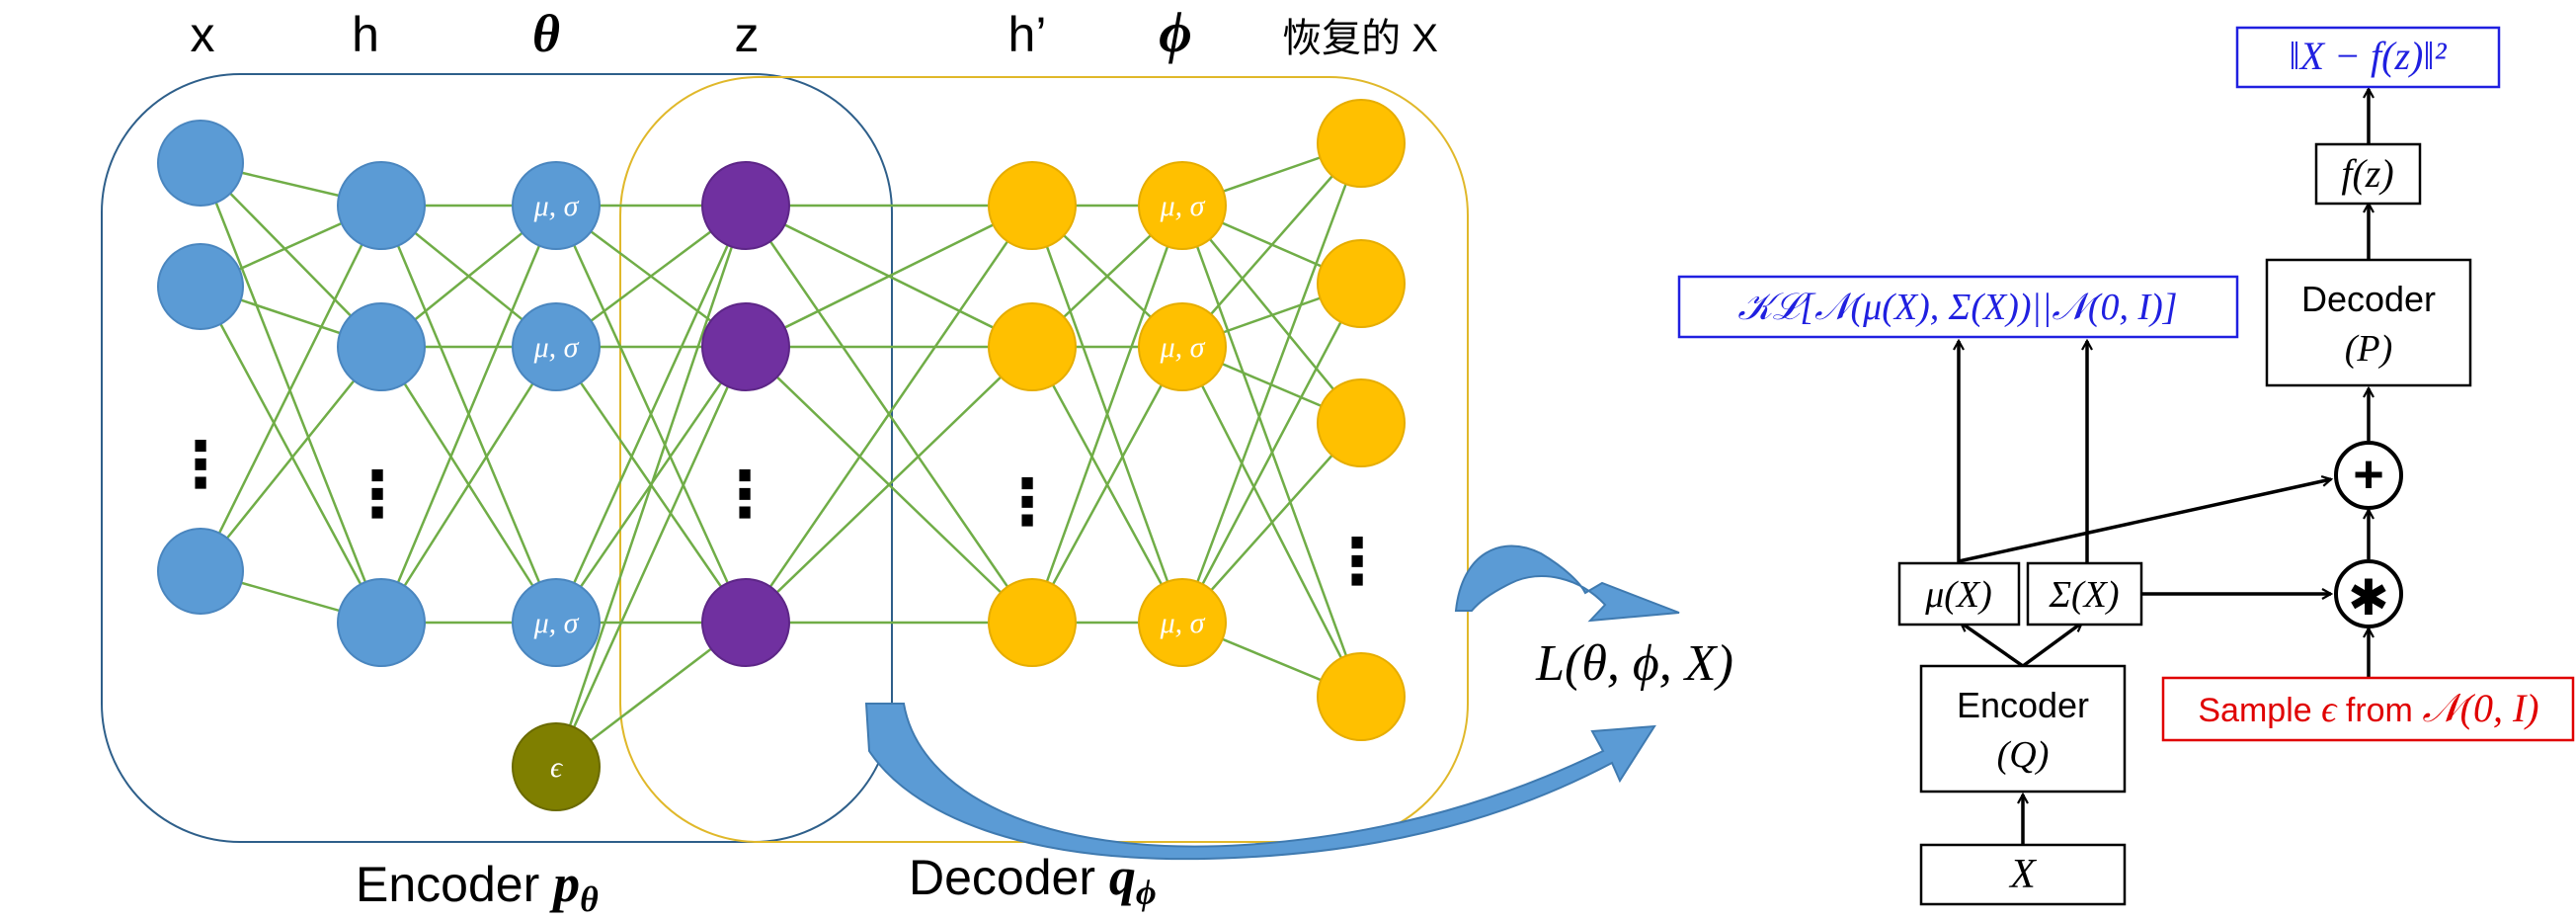  I want to click on plus-operator, so click(2368, 475).